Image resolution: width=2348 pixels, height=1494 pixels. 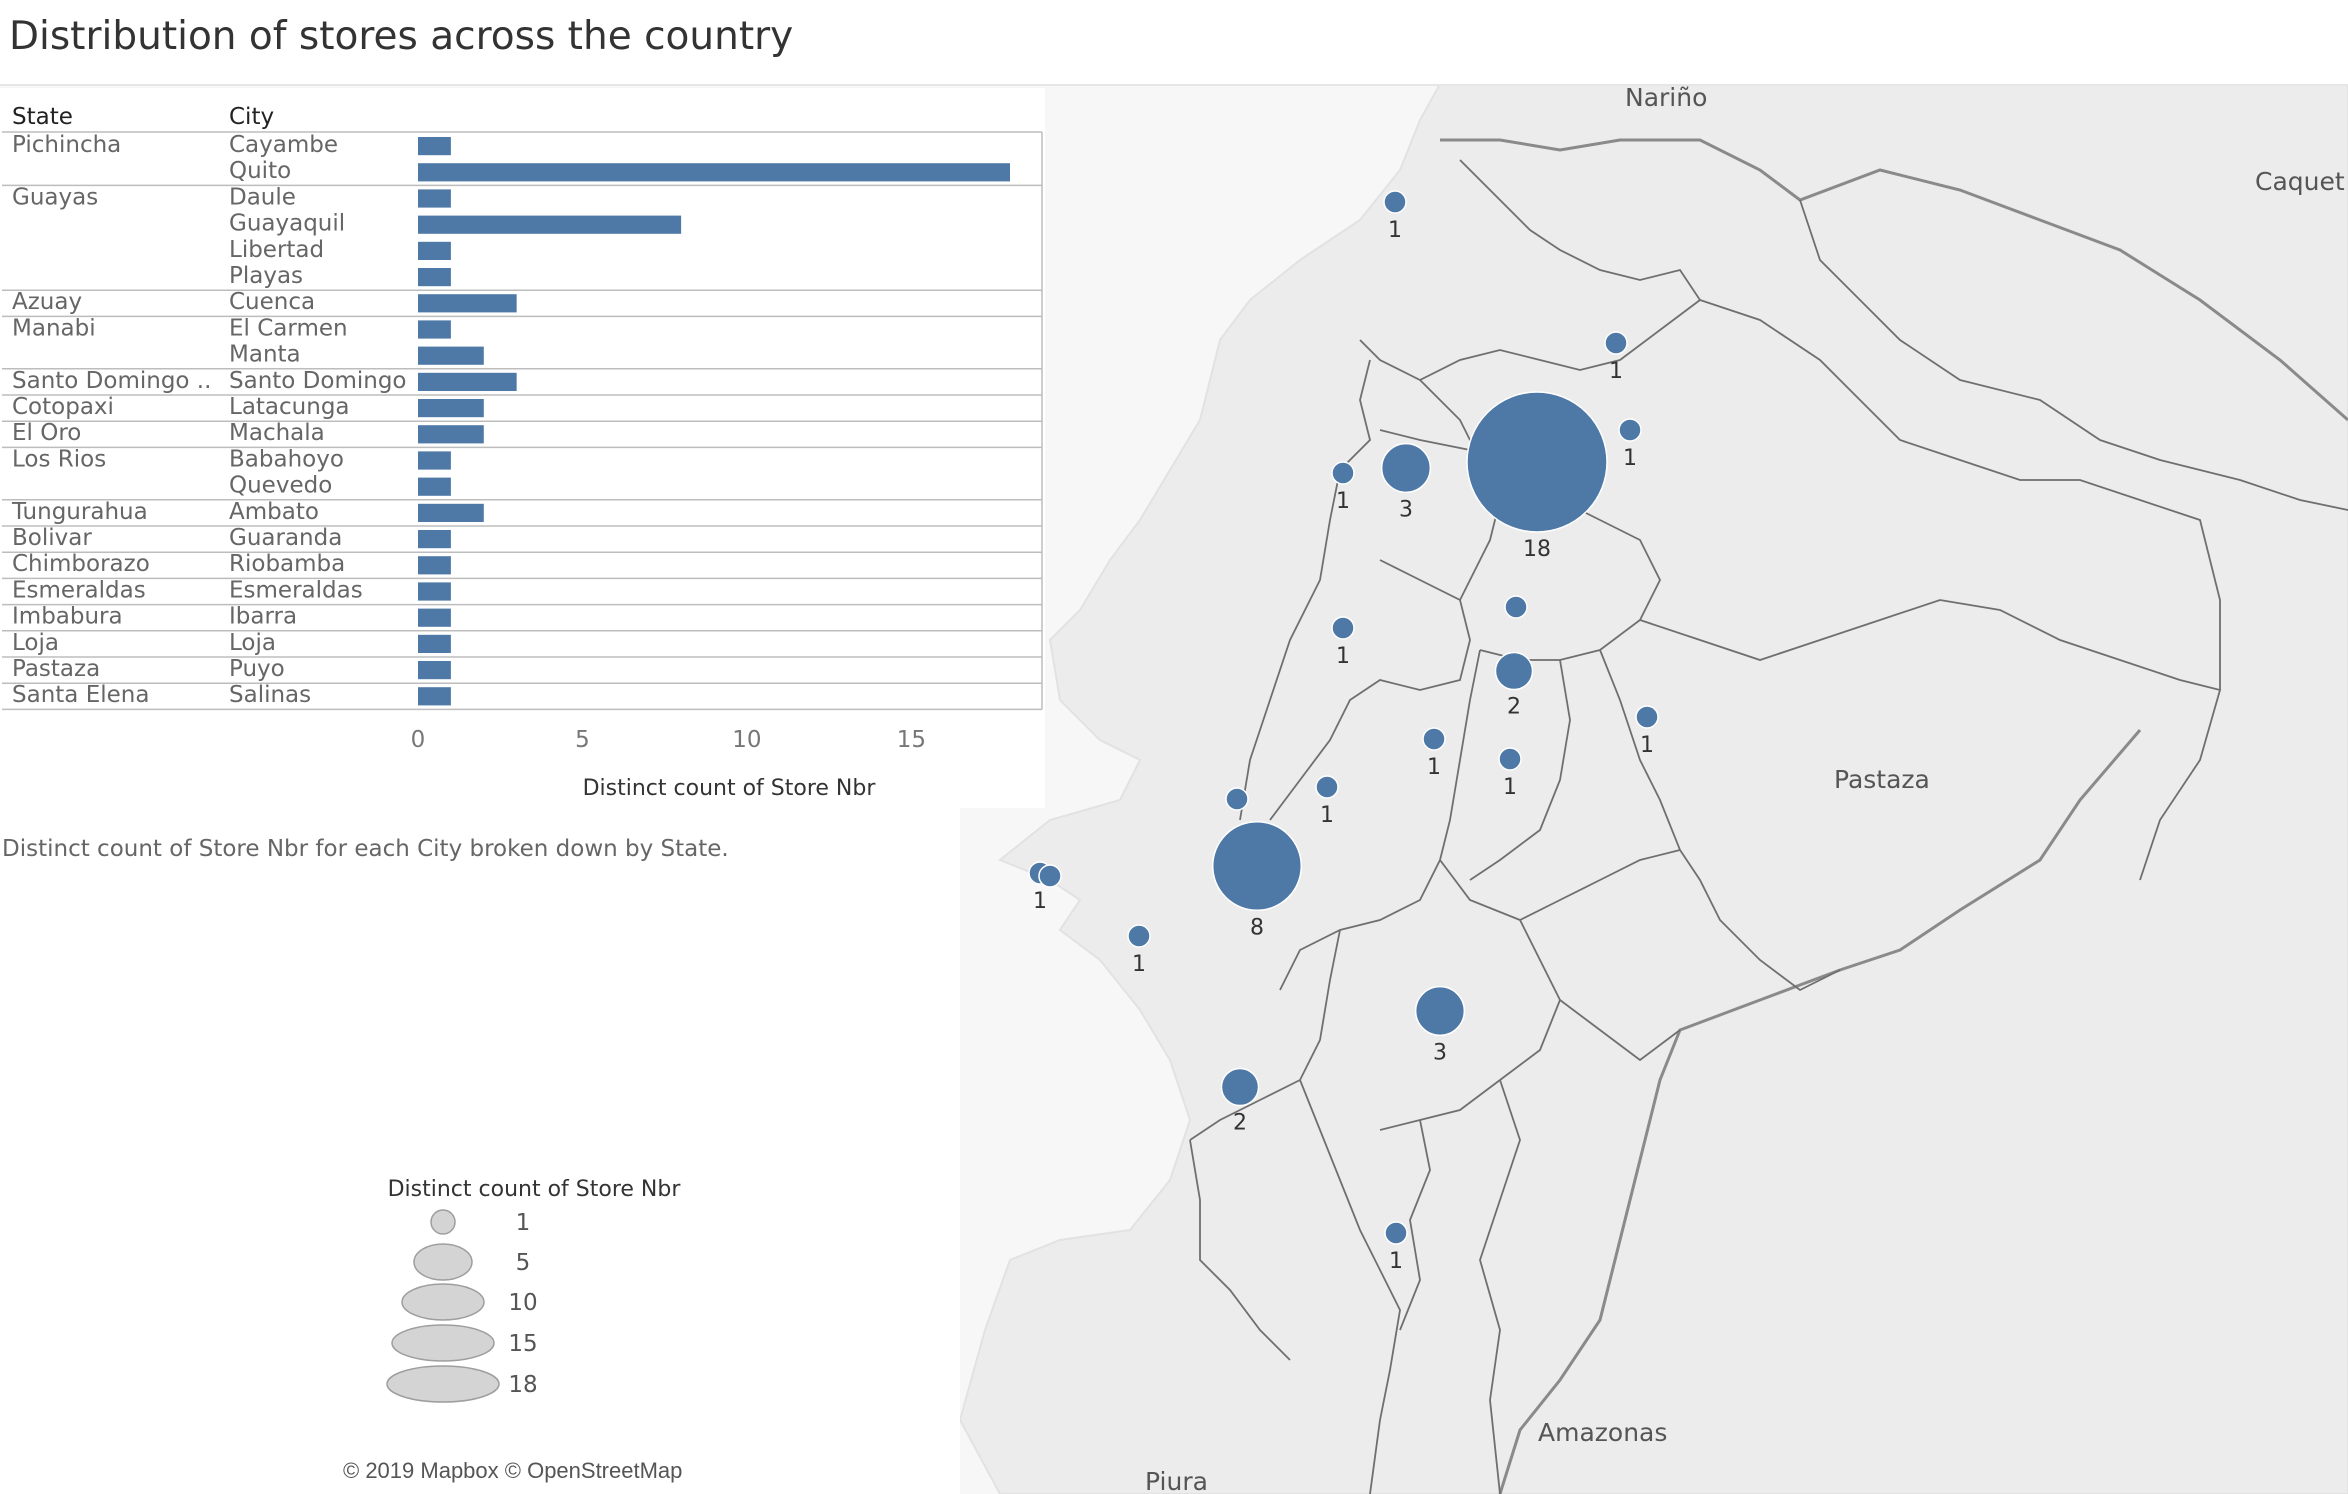 What do you see at coordinates (2300, 181) in the screenshot?
I see `region-label-caqueta: Caquet` at bounding box center [2300, 181].